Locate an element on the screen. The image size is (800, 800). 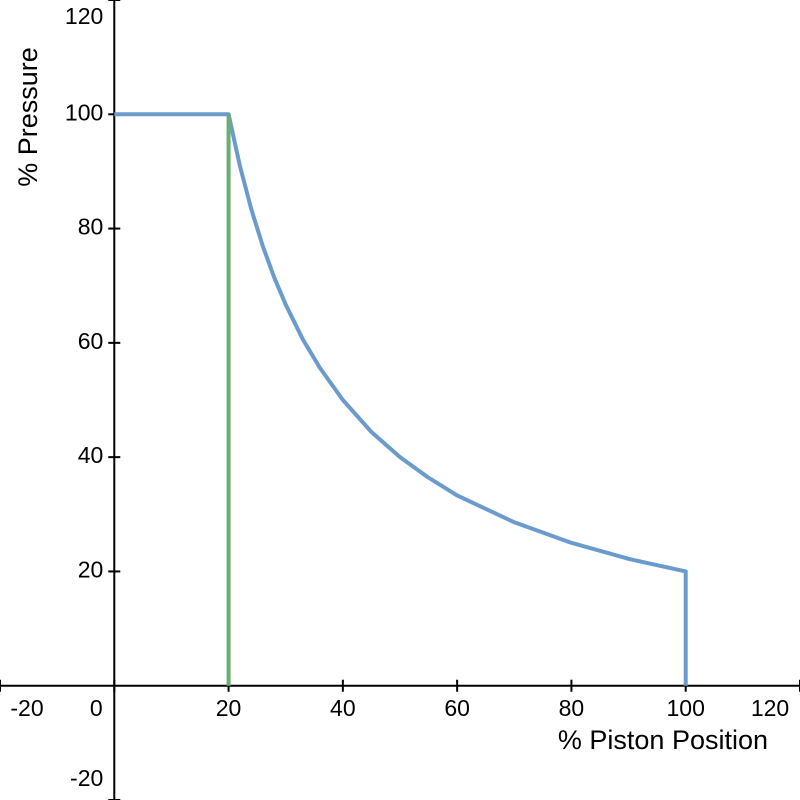
x-tick-label: 60 is located at coordinates (457, 708).